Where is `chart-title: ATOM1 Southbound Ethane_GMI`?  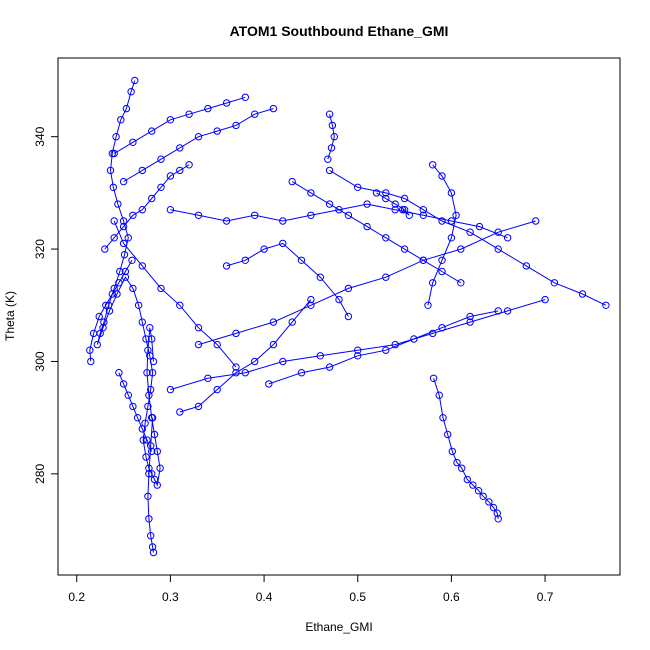 chart-title: ATOM1 Southbound Ethane_GMI is located at coordinates (339, 31).